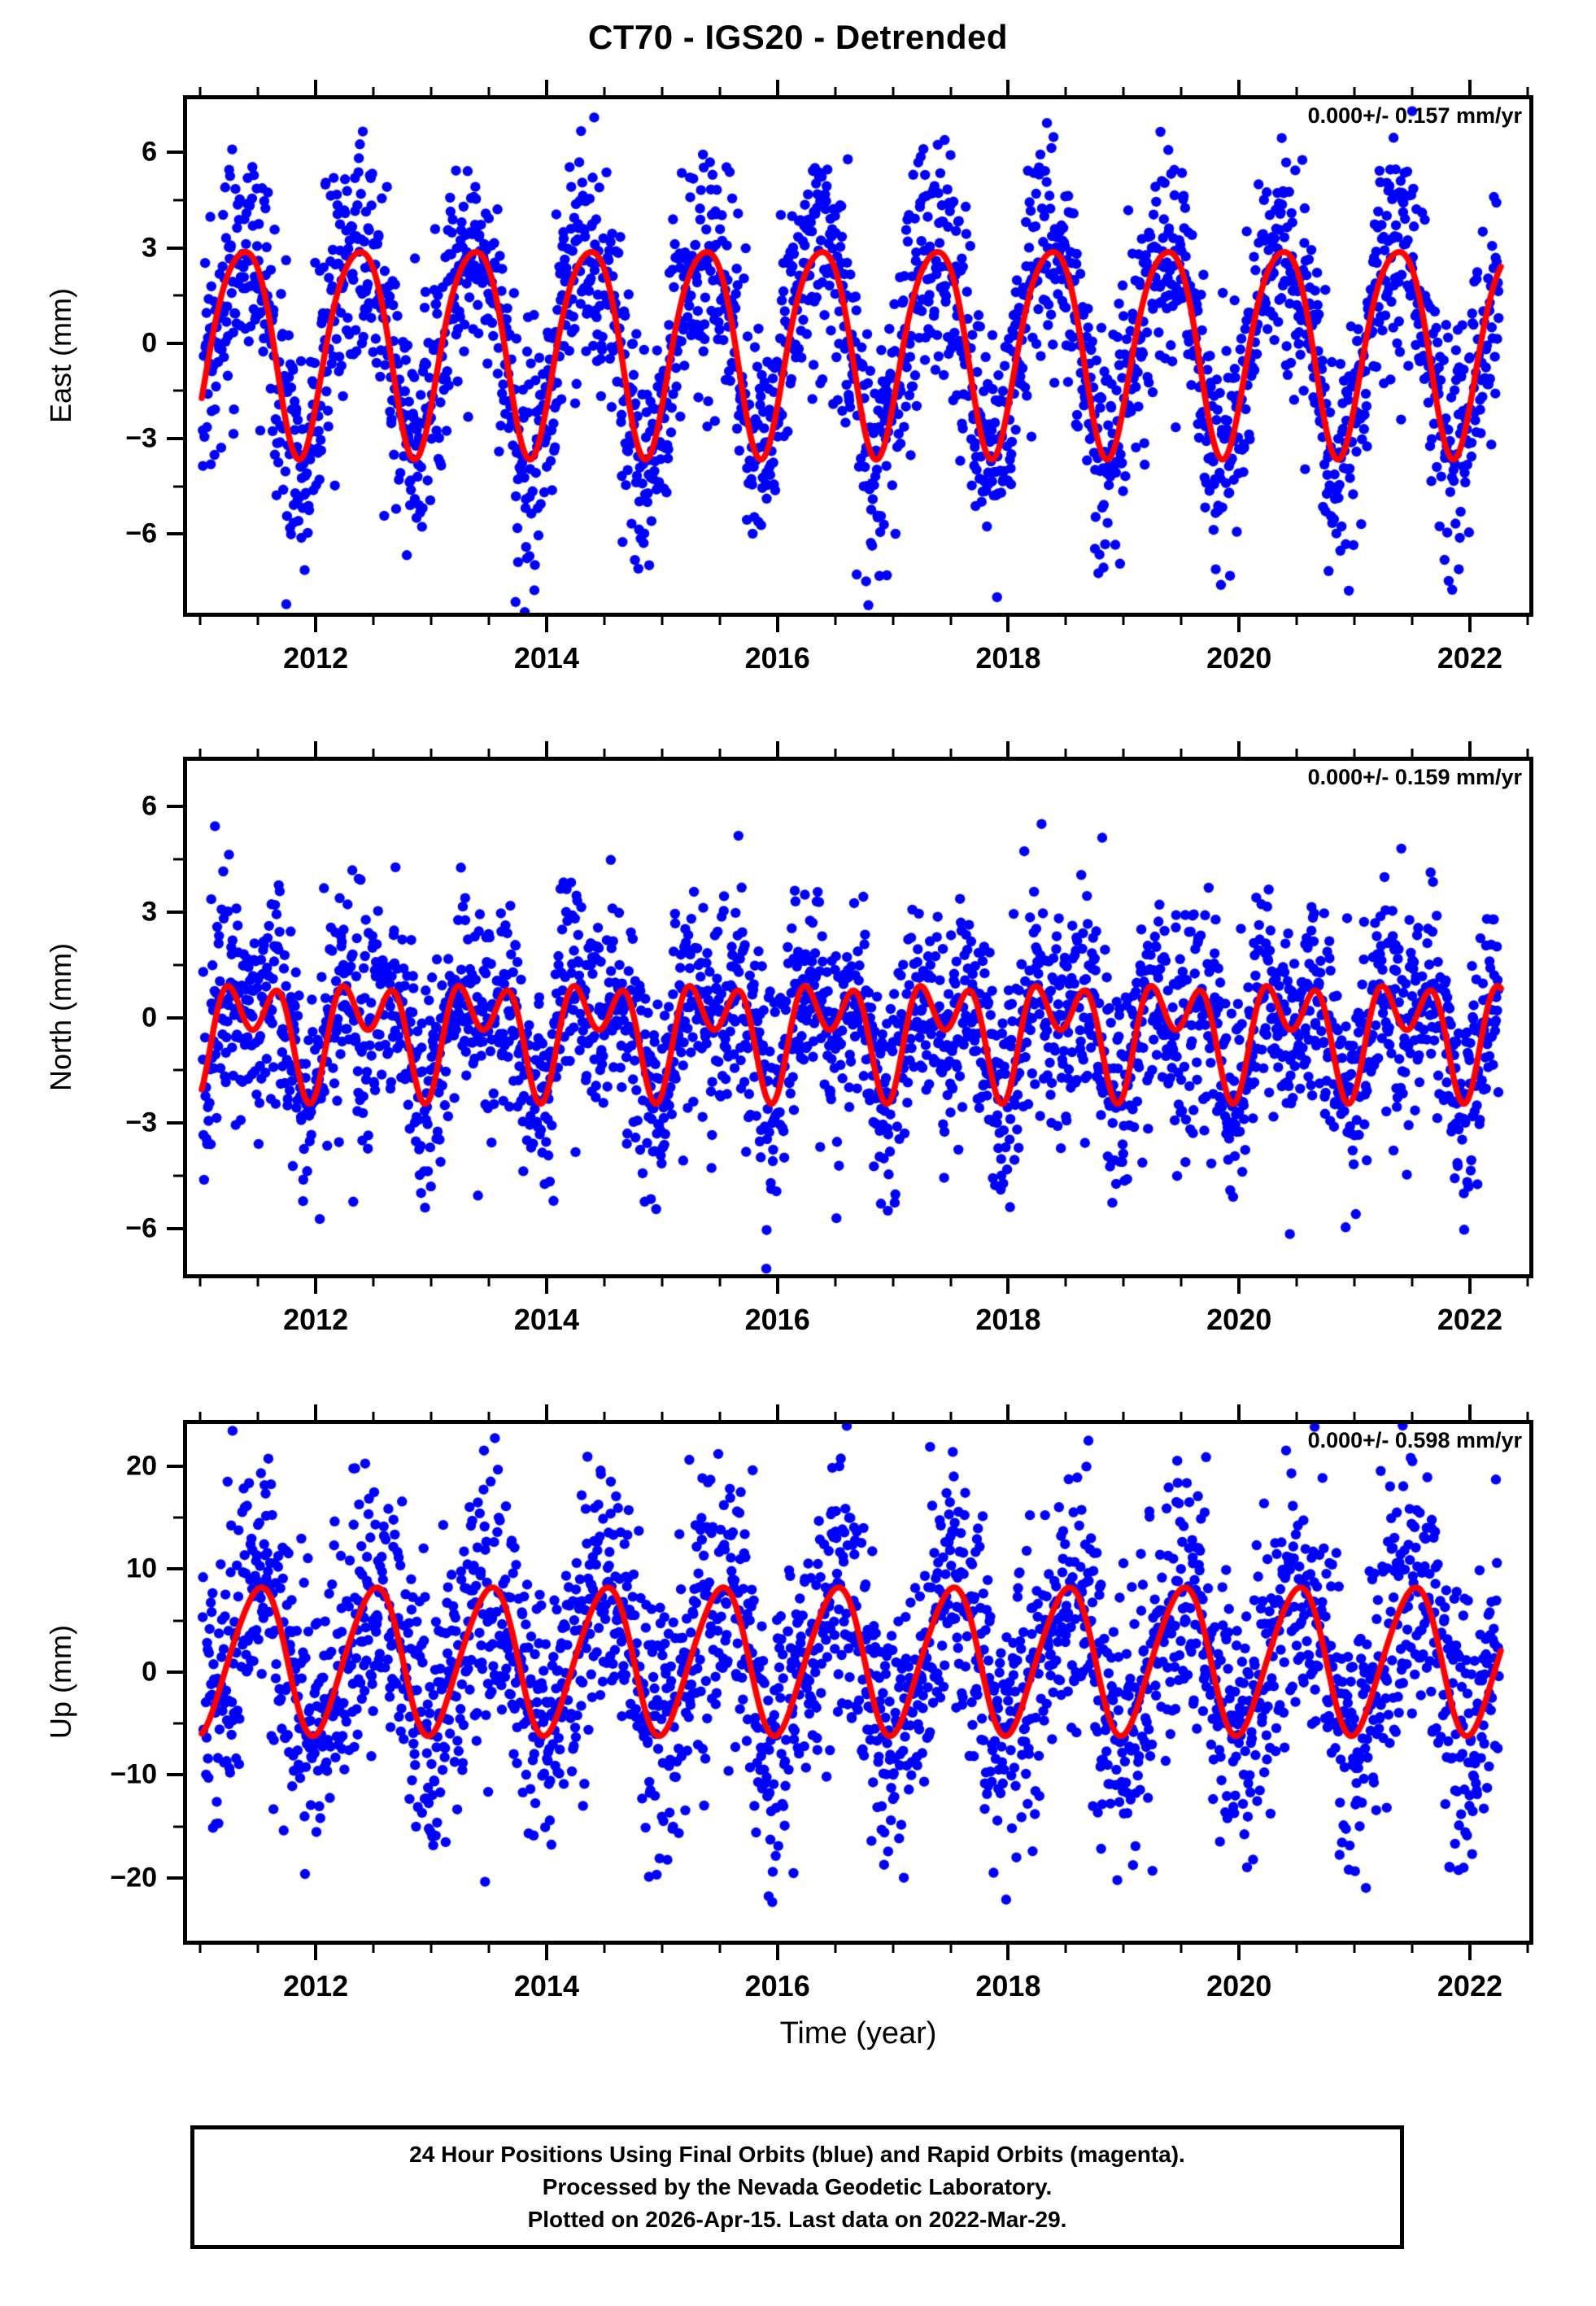  I want to click on x-tick-minor-east-2021.5, so click(1412, 619).